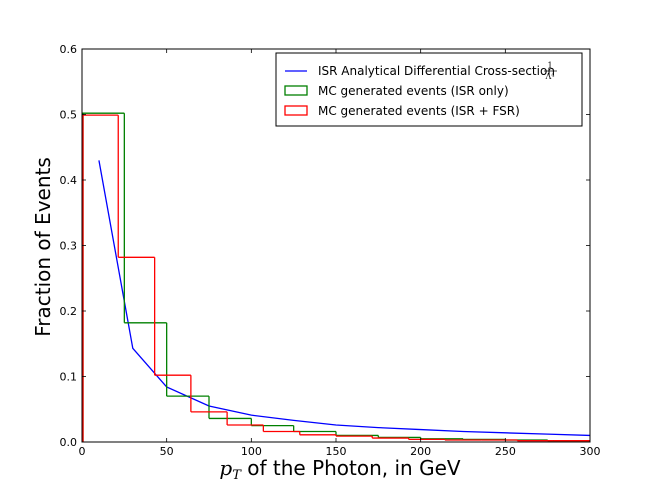 The height and width of the screenshot is (491, 654). What do you see at coordinates (550, 76) in the screenshot?
I see `legend-formula-denominator: Λ⁴` at bounding box center [550, 76].